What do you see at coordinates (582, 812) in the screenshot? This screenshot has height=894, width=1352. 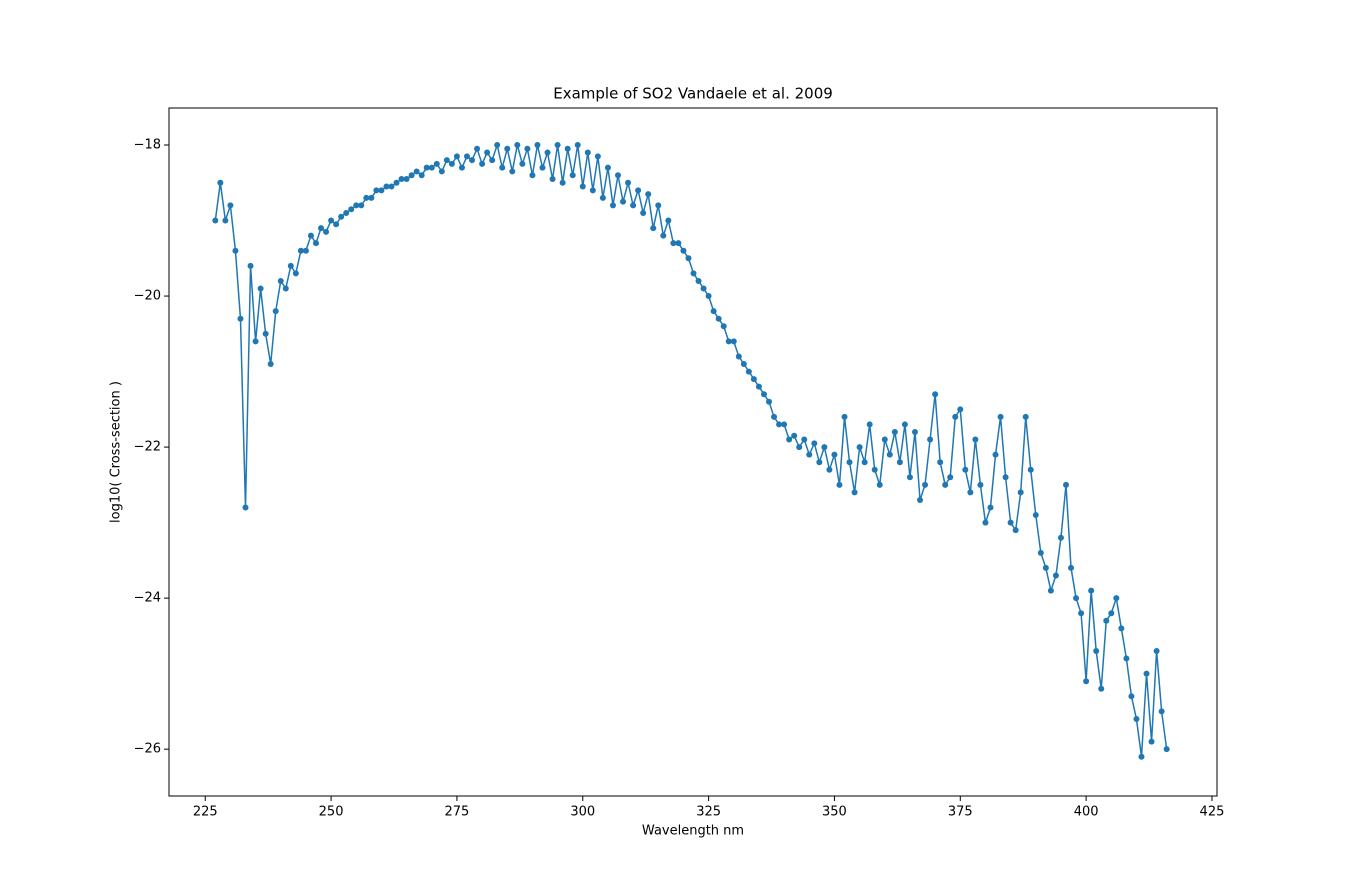 I see `x-tick-label: 300` at bounding box center [582, 812].